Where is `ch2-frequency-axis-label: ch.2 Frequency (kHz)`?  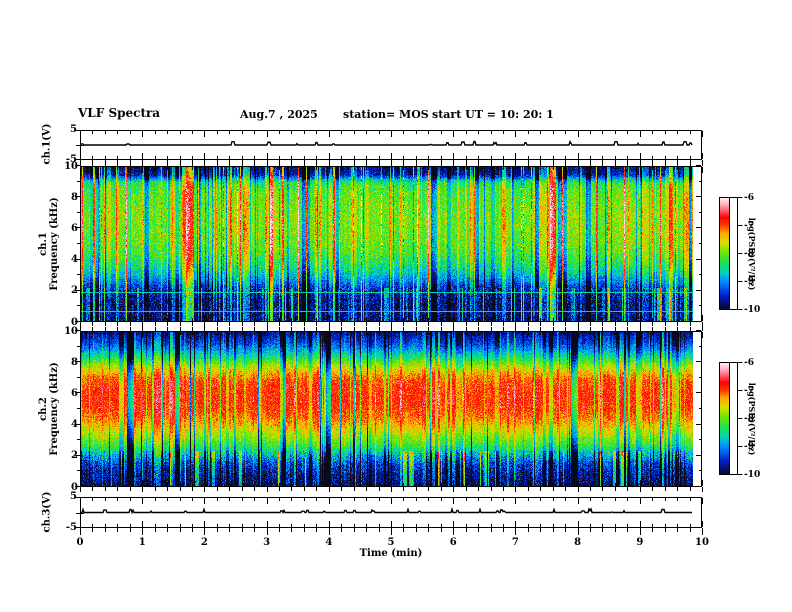 ch2-frequency-axis-label: ch.2 Frequency (kHz) is located at coordinates (49, 408).